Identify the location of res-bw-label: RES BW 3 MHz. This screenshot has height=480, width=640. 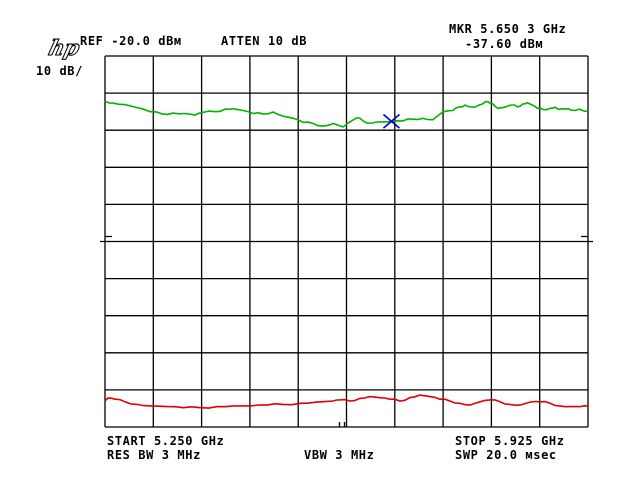
(154, 455).